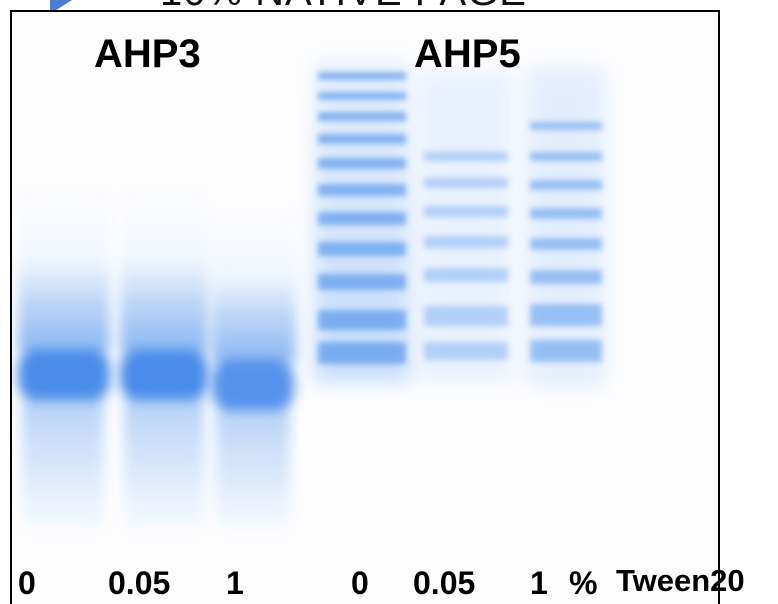  Describe the element at coordinates (467, 54) in the screenshot. I see `group-label-ahp5: AHP5` at that location.